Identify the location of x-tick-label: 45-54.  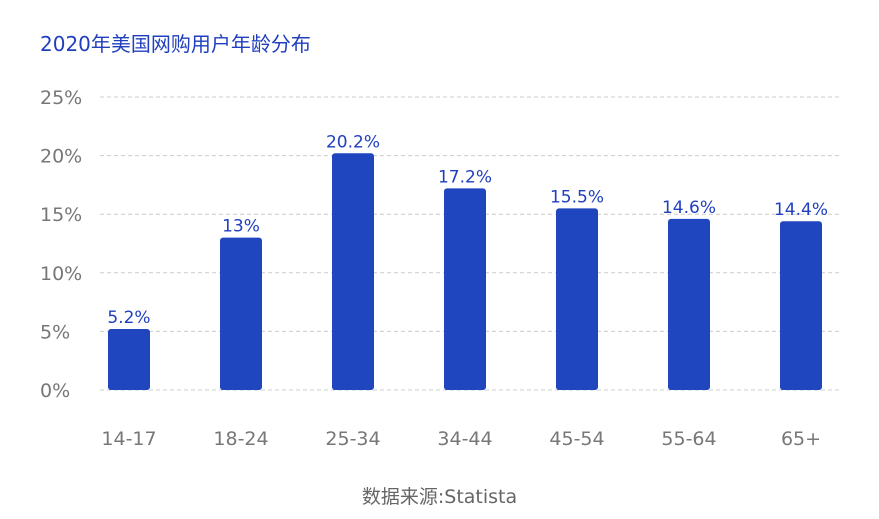
(576, 439).